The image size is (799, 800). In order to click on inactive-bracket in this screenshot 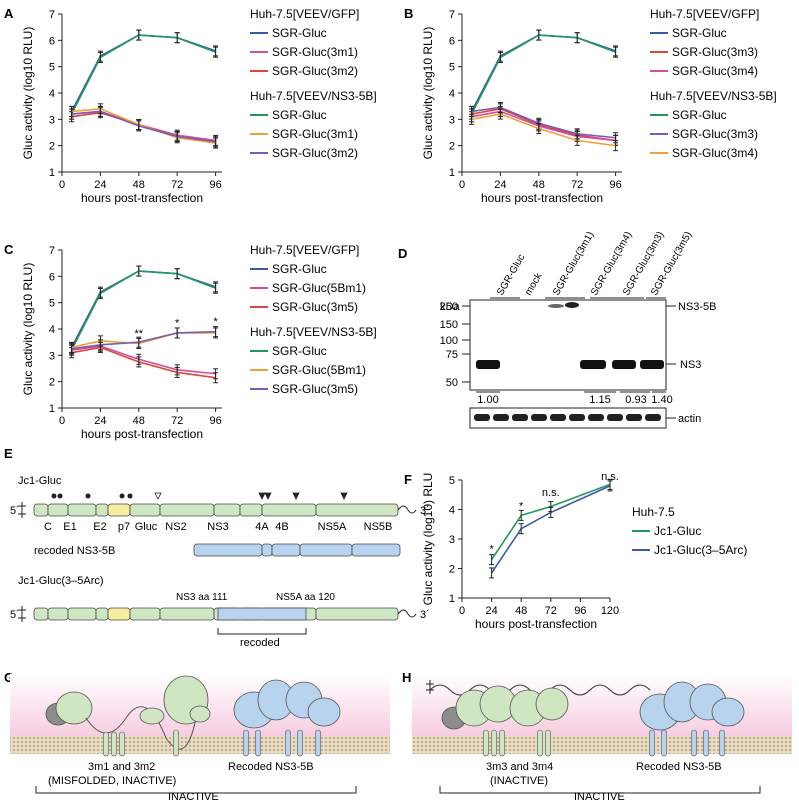, I will do `click(600, 790)`.